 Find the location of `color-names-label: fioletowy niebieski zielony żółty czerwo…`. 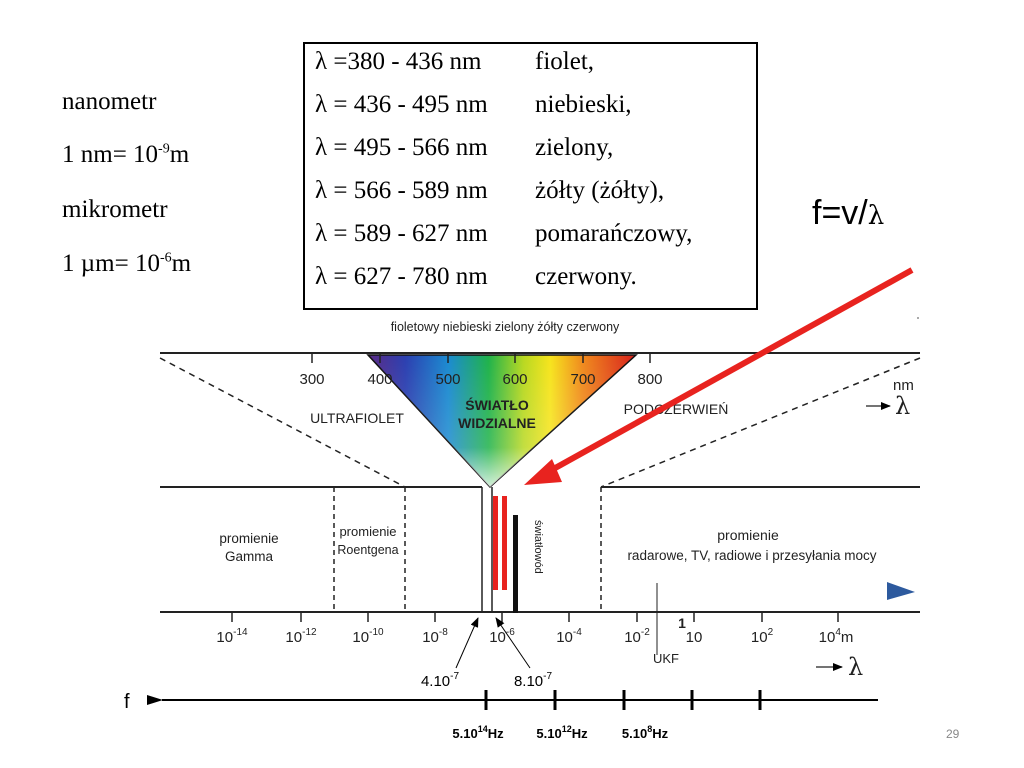

color-names-label: fioletowy niebieski zielony żółty czerwo… is located at coordinates (505, 327).